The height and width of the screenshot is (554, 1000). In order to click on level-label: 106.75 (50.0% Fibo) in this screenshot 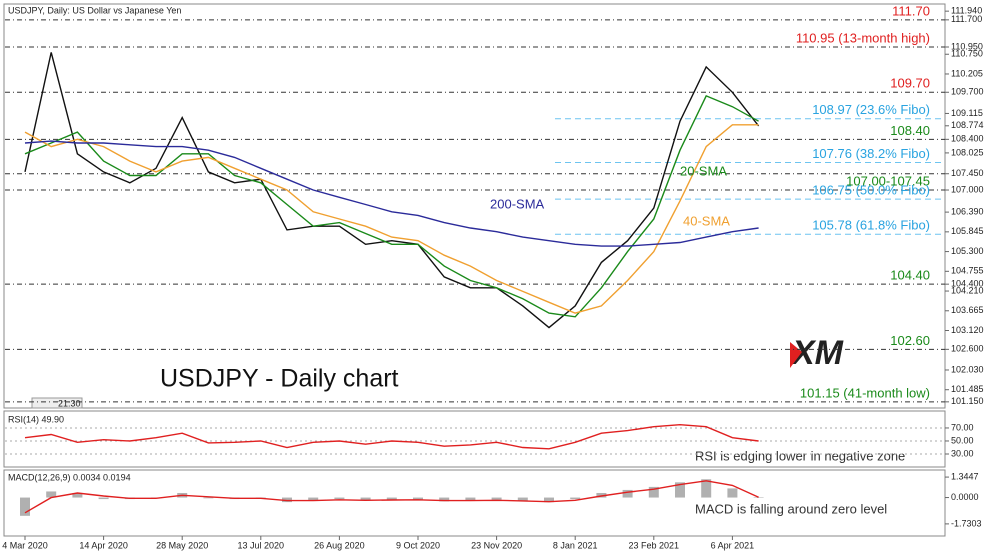, I will do `click(871, 190)`.